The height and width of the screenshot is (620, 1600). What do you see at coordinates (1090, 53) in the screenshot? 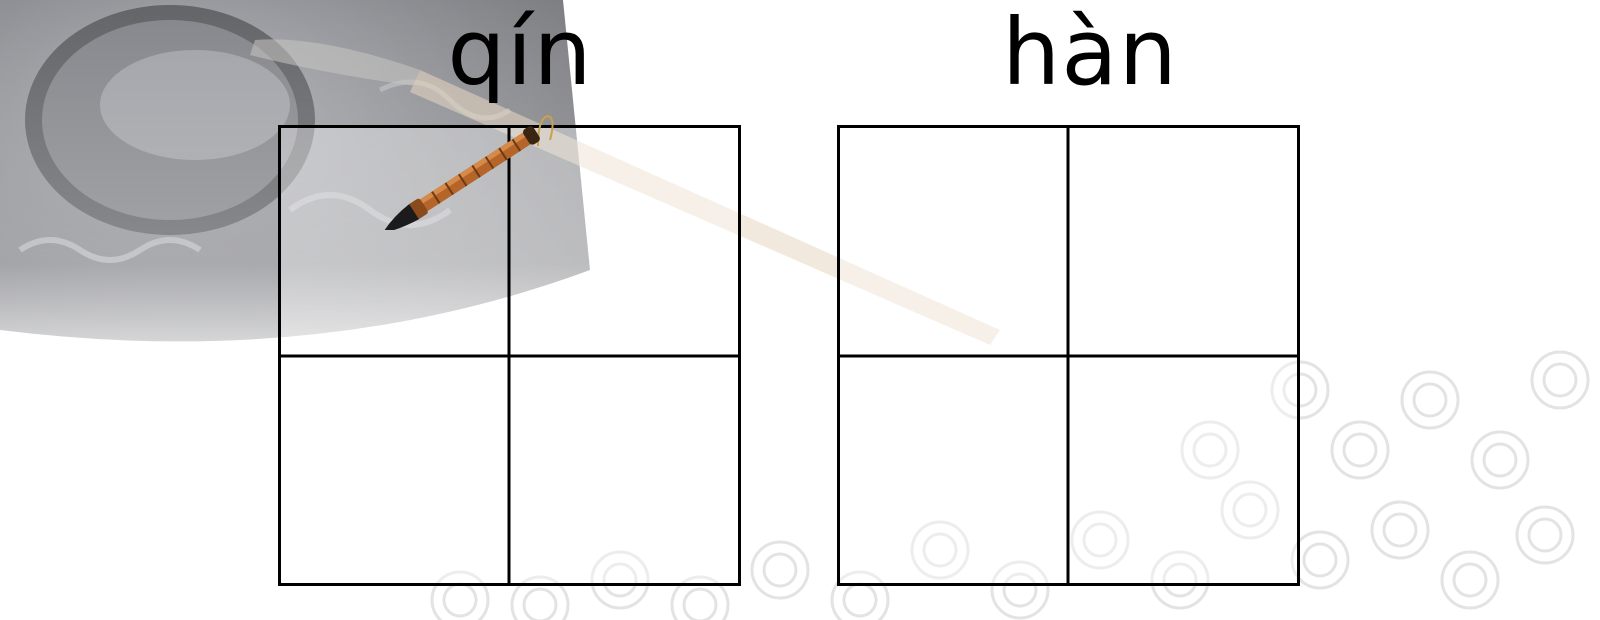
I see `pinyin-label-han: hàn` at bounding box center [1090, 53].